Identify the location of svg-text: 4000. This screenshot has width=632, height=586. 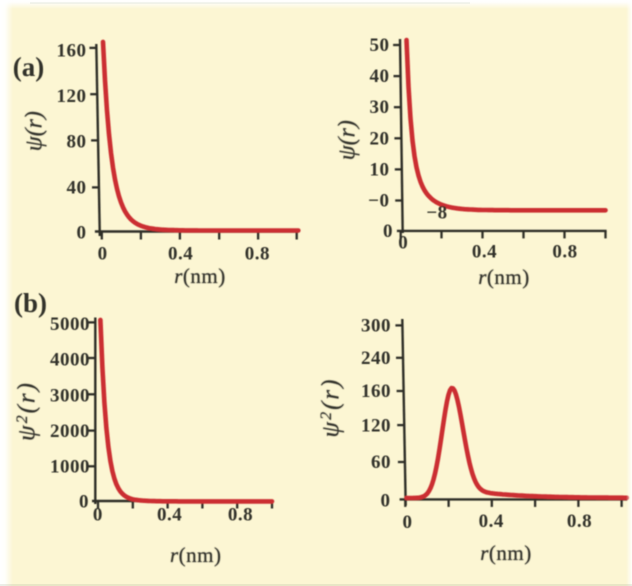
(70, 360).